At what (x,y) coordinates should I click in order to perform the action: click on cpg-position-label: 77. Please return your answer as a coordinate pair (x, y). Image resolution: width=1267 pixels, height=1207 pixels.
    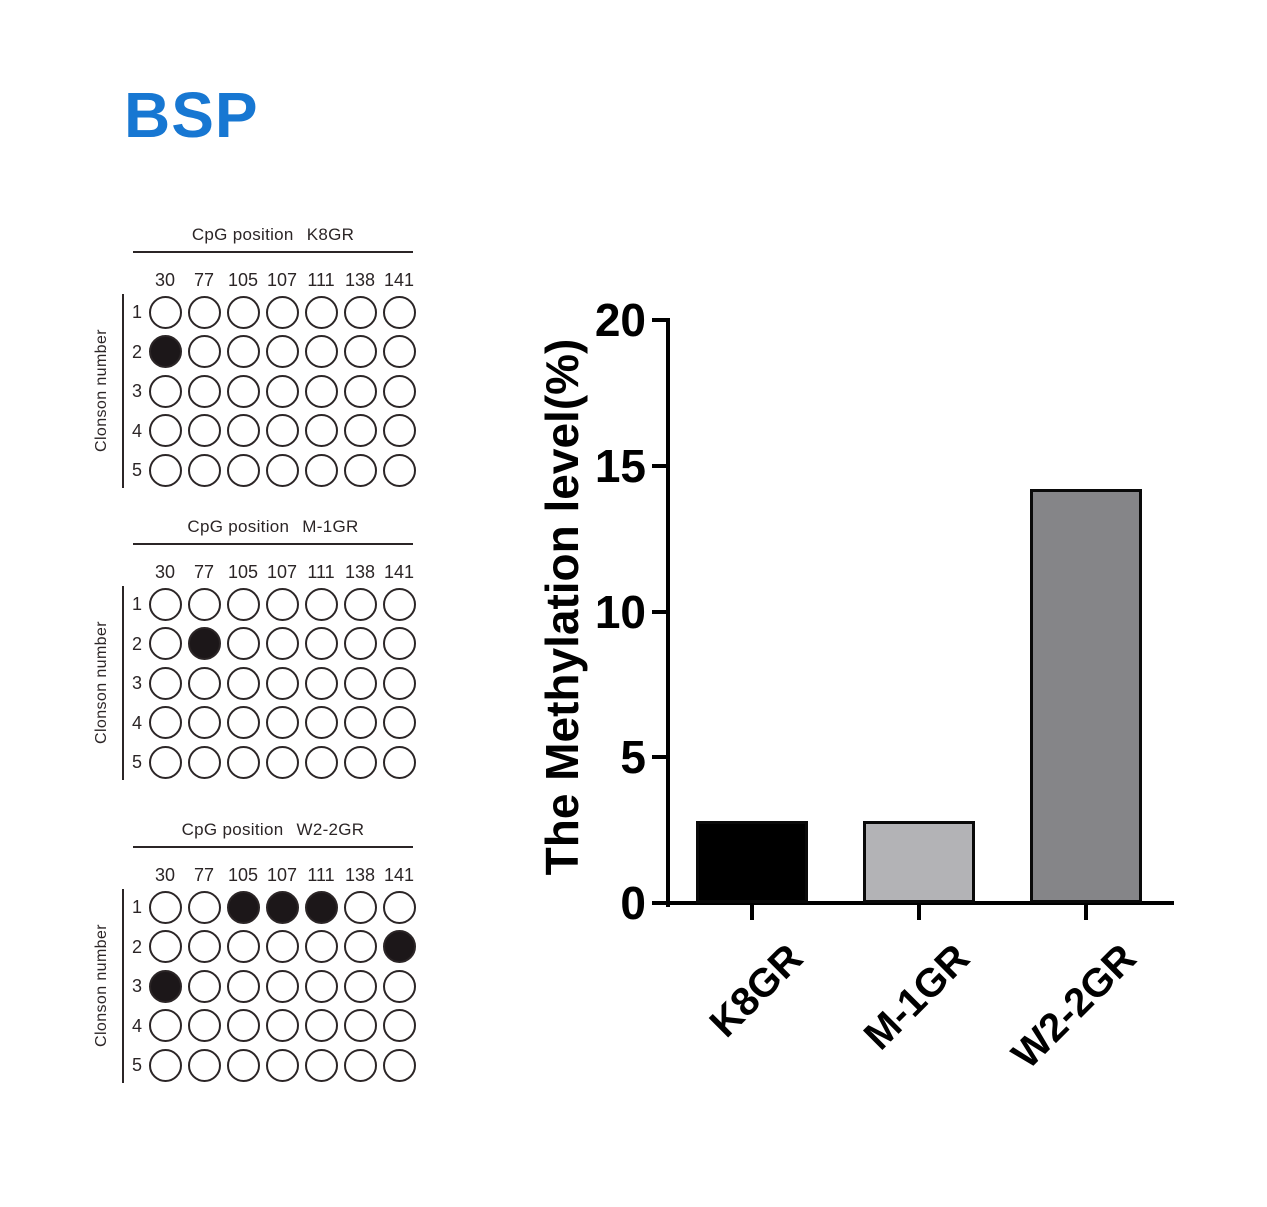
    Looking at the image, I should click on (204, 280).